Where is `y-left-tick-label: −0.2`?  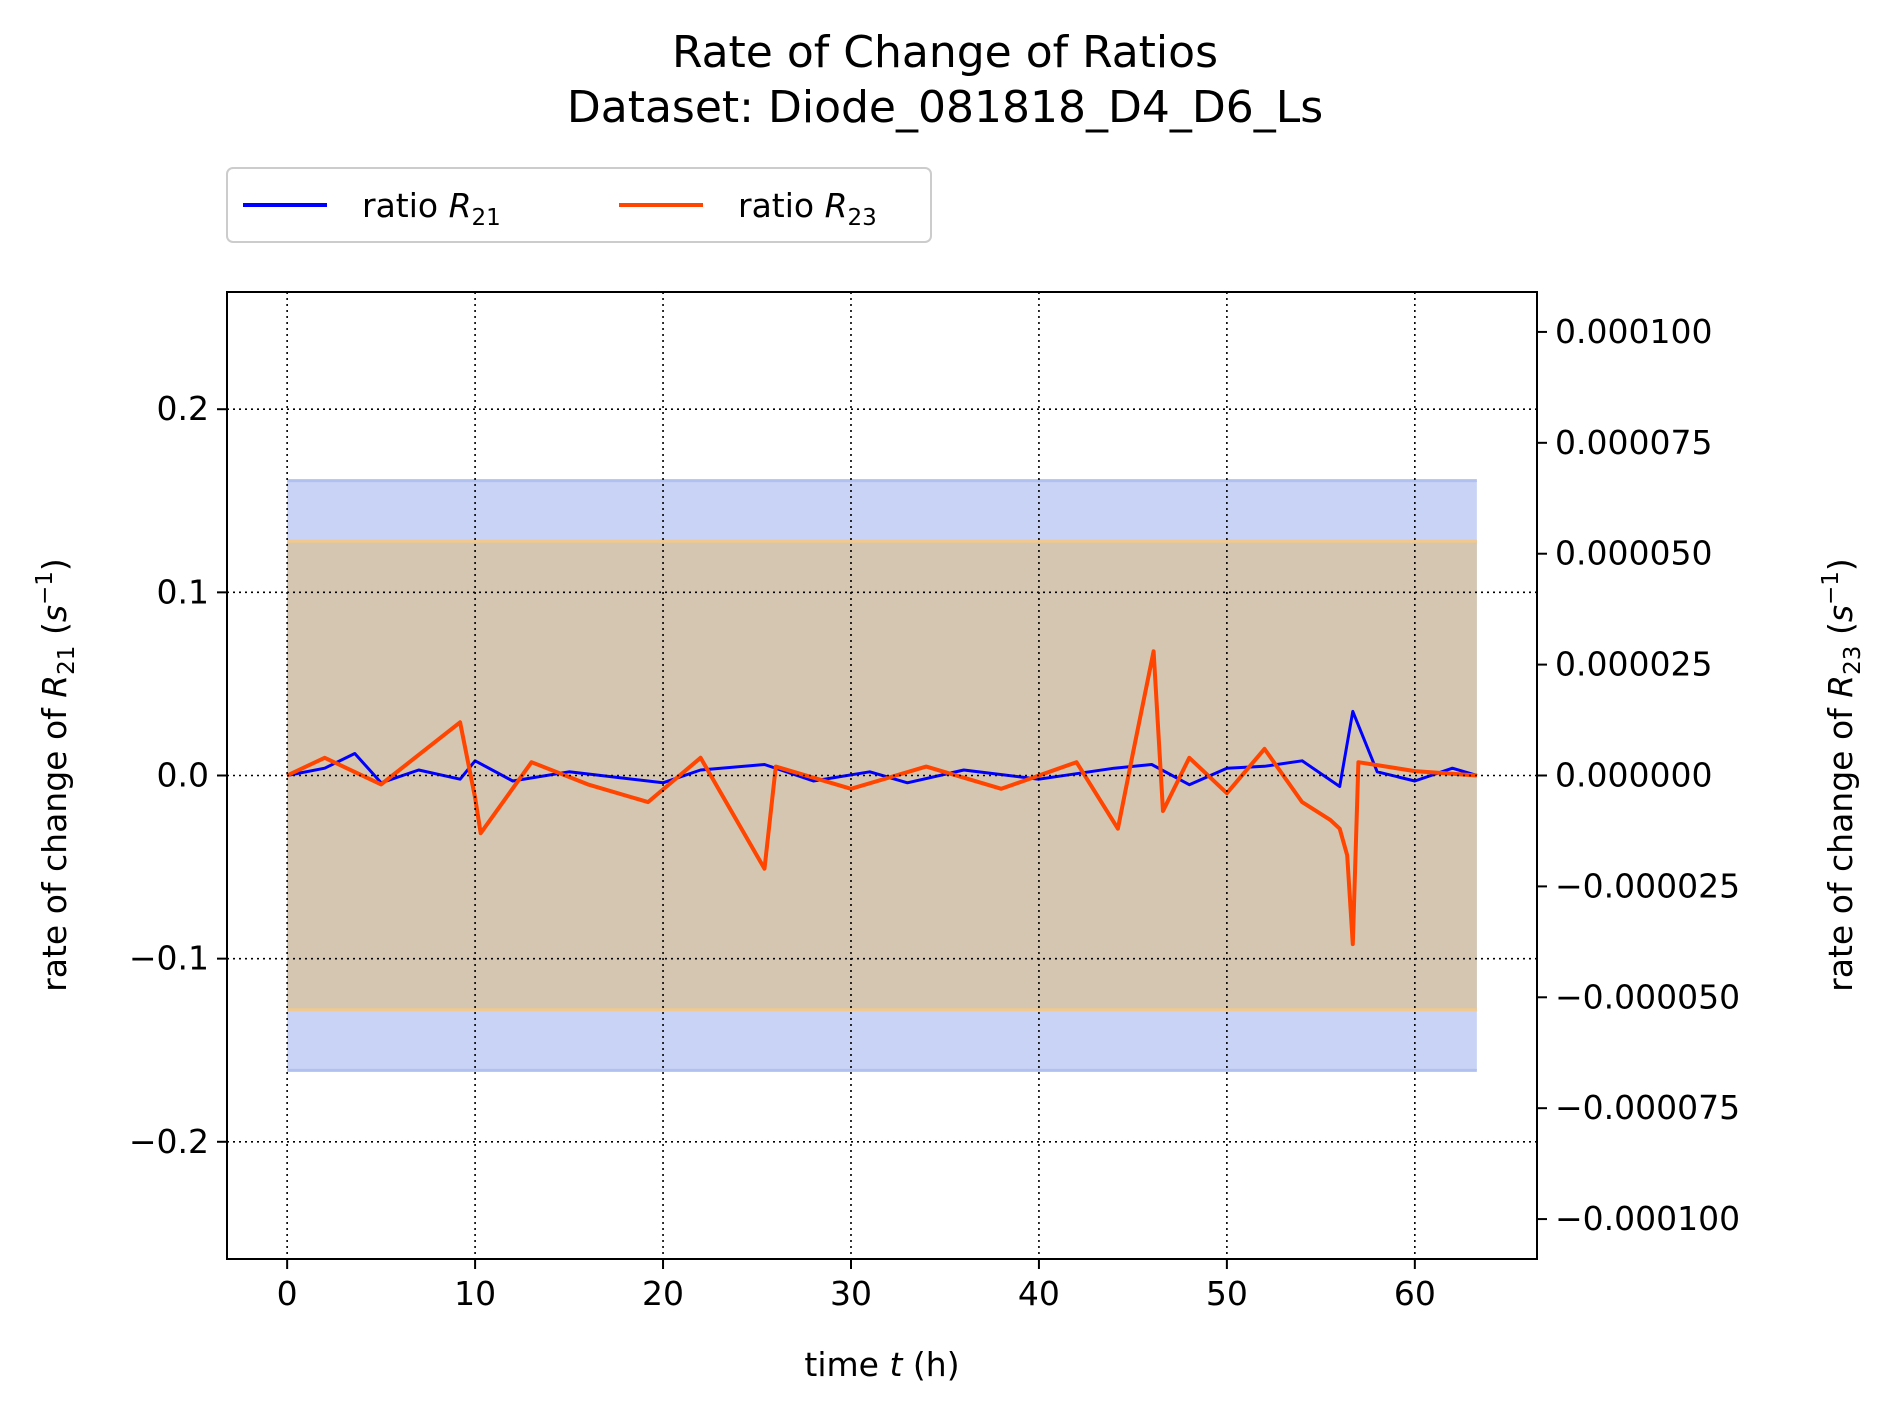
y-left-tick-label: −0.2 is located at coordinates (169, 1141).